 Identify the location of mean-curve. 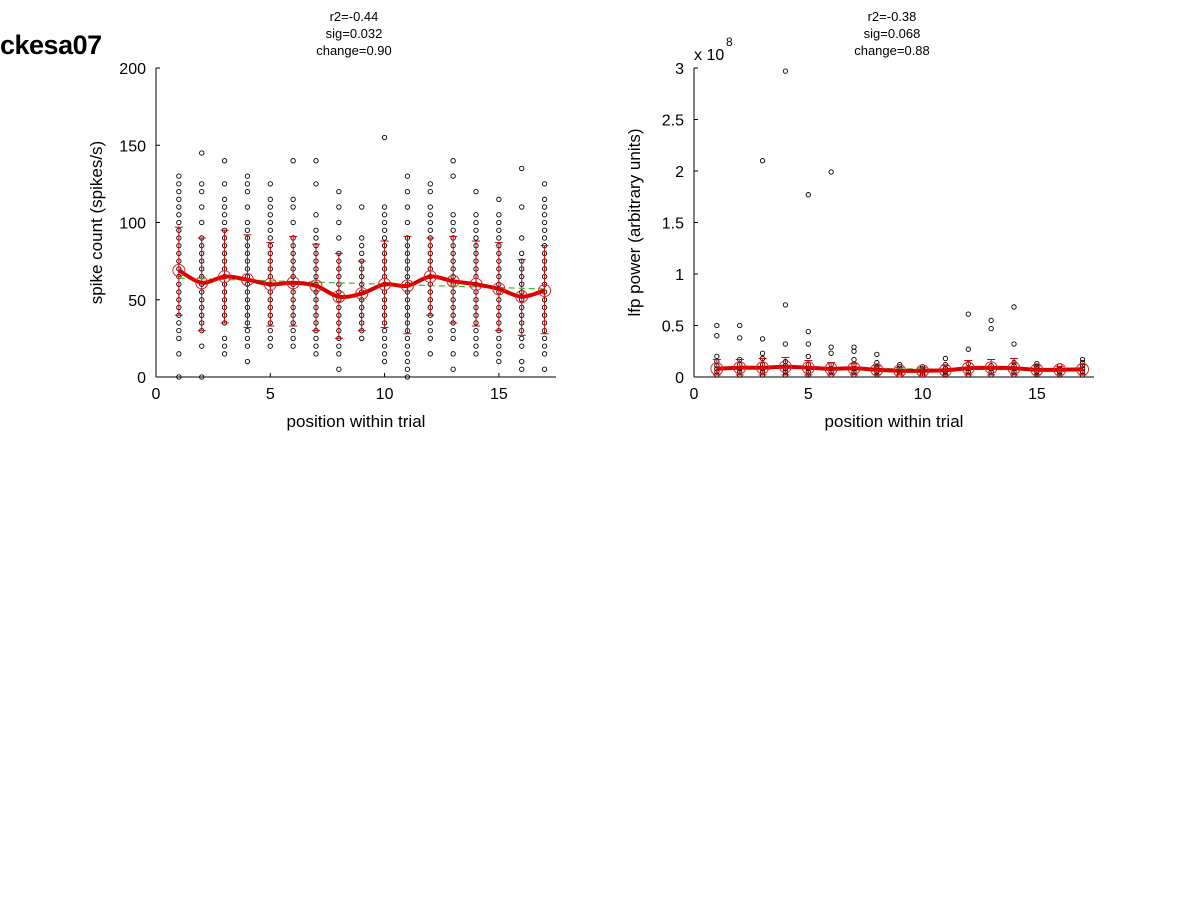
(899, 368).